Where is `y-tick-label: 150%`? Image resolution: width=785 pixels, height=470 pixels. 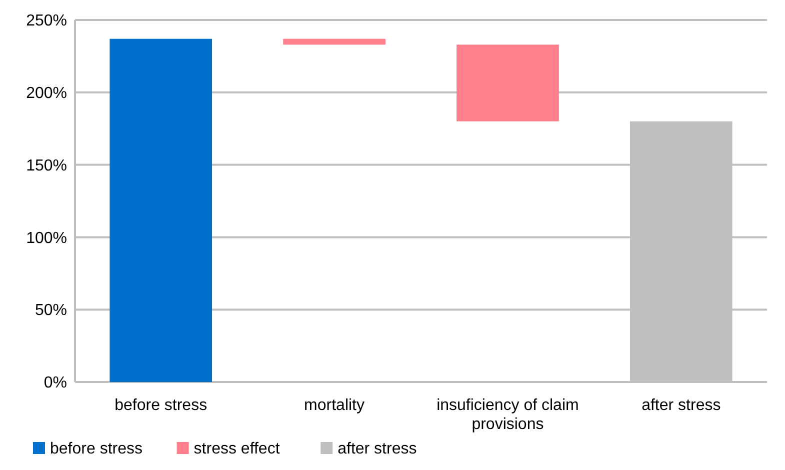 y-tick-label: 150% is located at coordinates (46, 165).